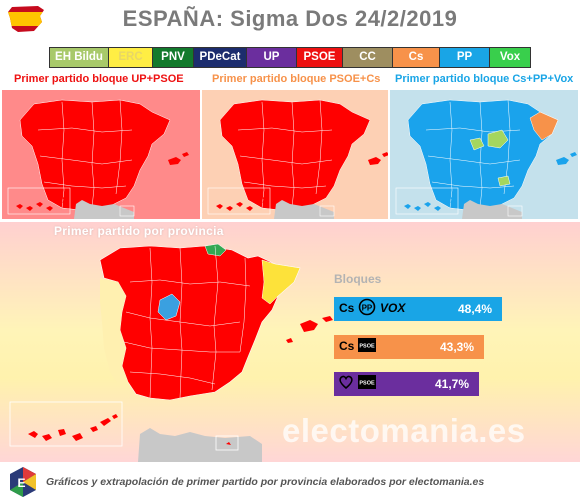 Image resolution: width=580 pixels, height=502 pixels. I want to click on vox-logo-icon: VOX, so click(395, 309).